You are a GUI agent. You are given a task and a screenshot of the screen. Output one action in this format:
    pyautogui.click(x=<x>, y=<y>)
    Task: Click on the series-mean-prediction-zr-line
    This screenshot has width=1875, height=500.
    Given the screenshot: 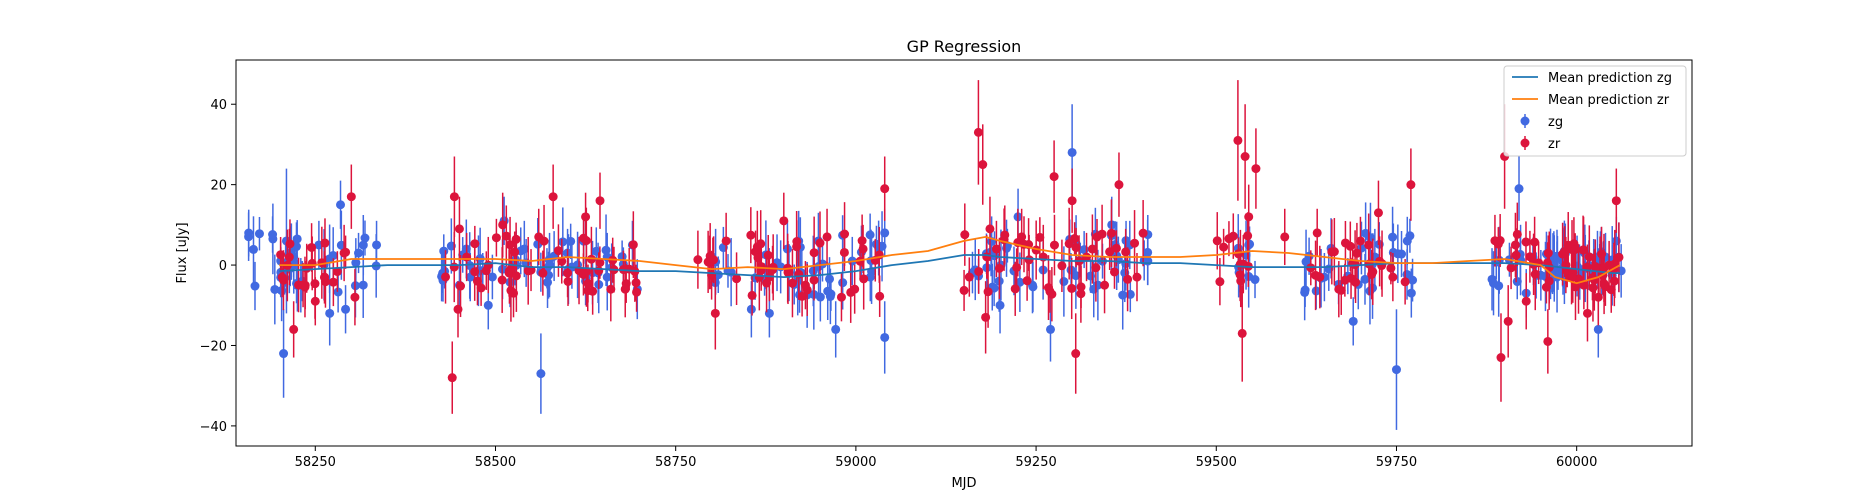 What is the action you would take?
    pyautogui.click(x=950, y=260)
    